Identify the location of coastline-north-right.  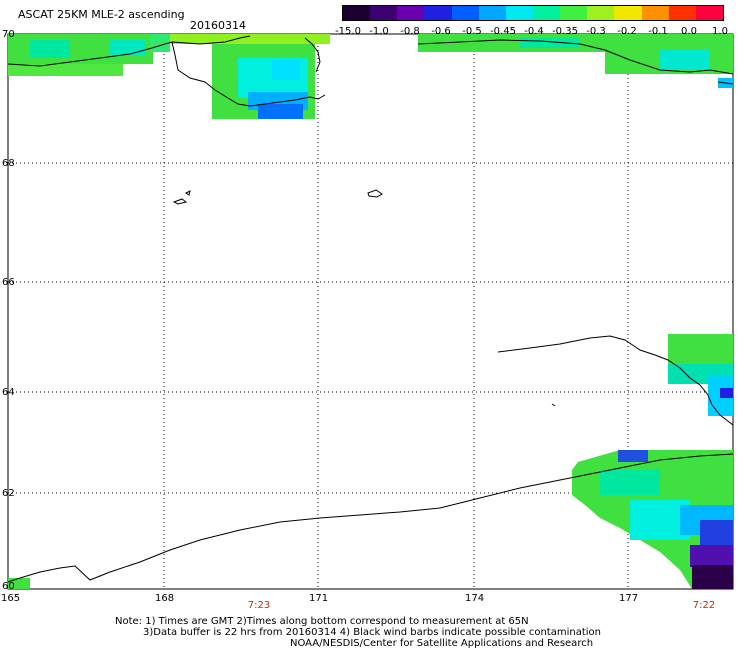
(575, 57).